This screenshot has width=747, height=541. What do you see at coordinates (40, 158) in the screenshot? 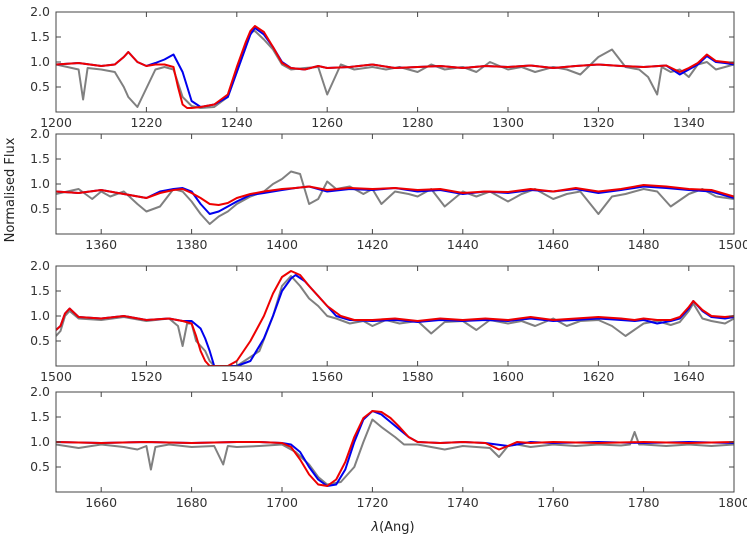
I see `panel-2-y-tick-label-3: 1.5` at bounding box center [40, 158].